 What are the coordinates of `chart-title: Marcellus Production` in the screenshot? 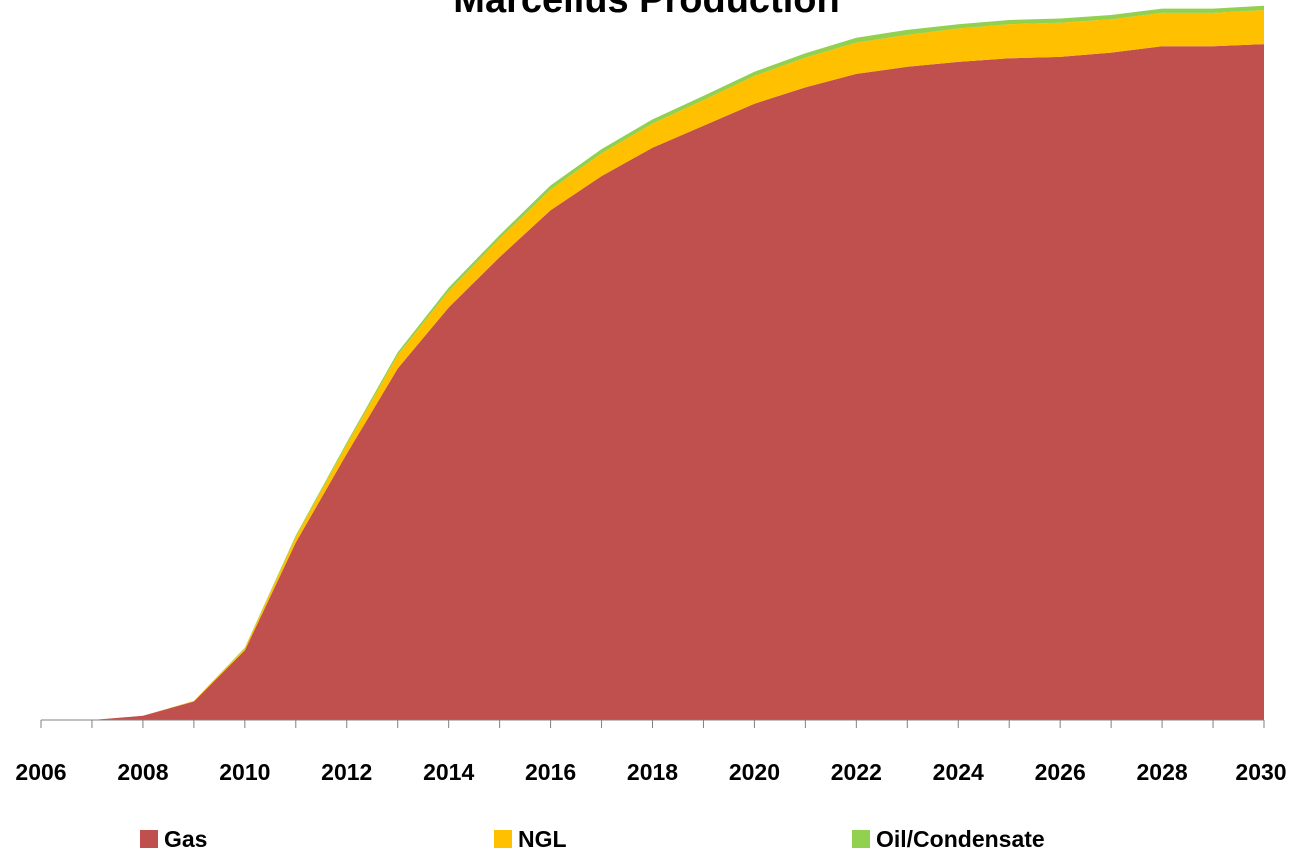 It's located at (646, 10).